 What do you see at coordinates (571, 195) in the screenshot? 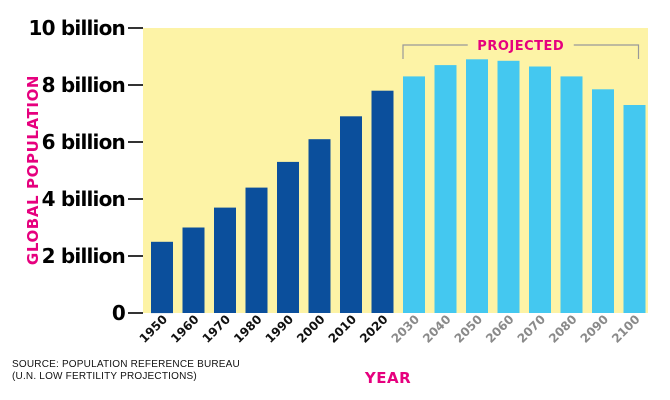
I see `bar-2080` at bounding box center [571, 195].